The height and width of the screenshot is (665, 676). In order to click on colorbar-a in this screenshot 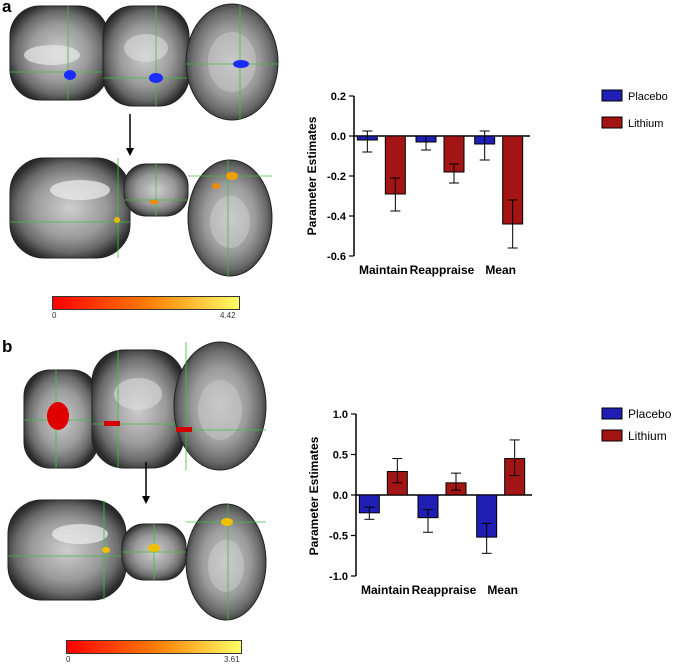, I will do `click(146, 303)`.